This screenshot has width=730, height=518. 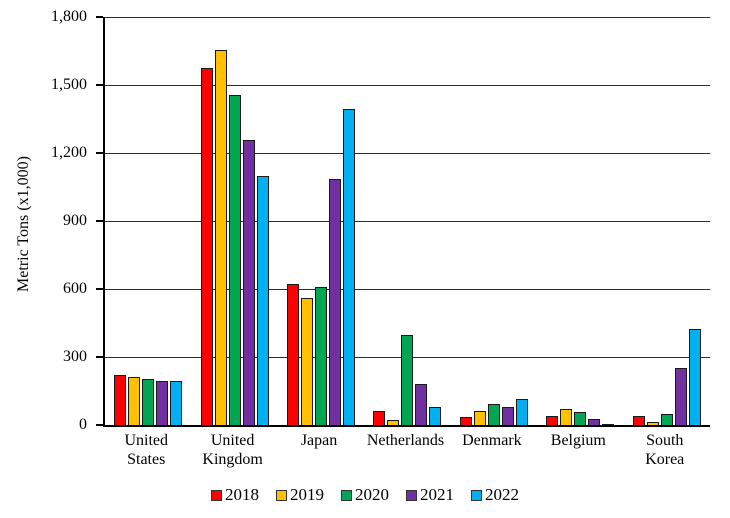 I want to click on chart-legend: 2018 2019 2020 2021 2022, so click(x=365, y=495).